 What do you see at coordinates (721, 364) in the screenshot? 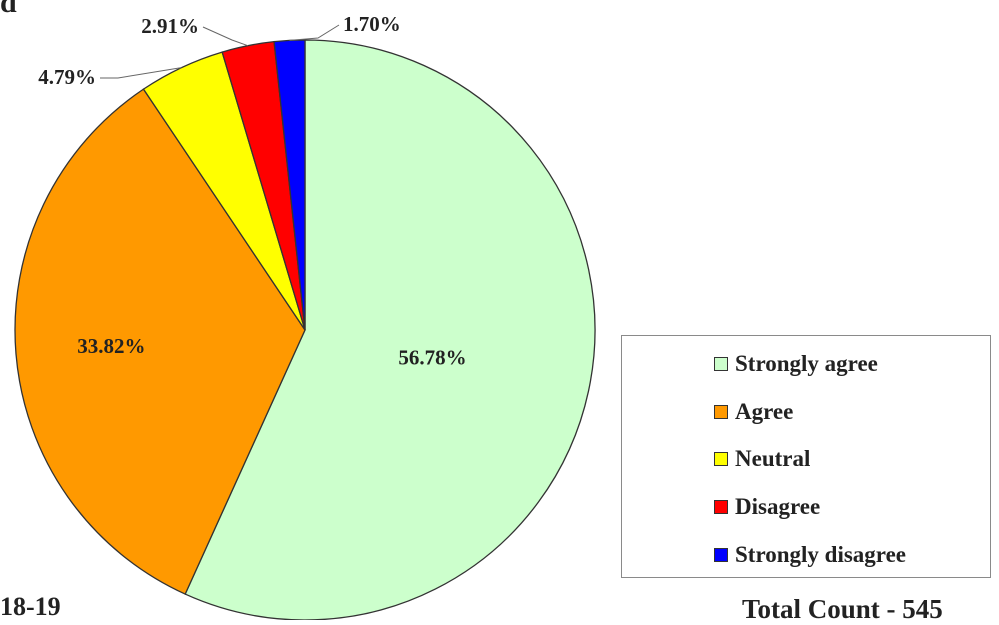
I see `legend-swatch-strongly-agree` at bounding box center [721, 364].